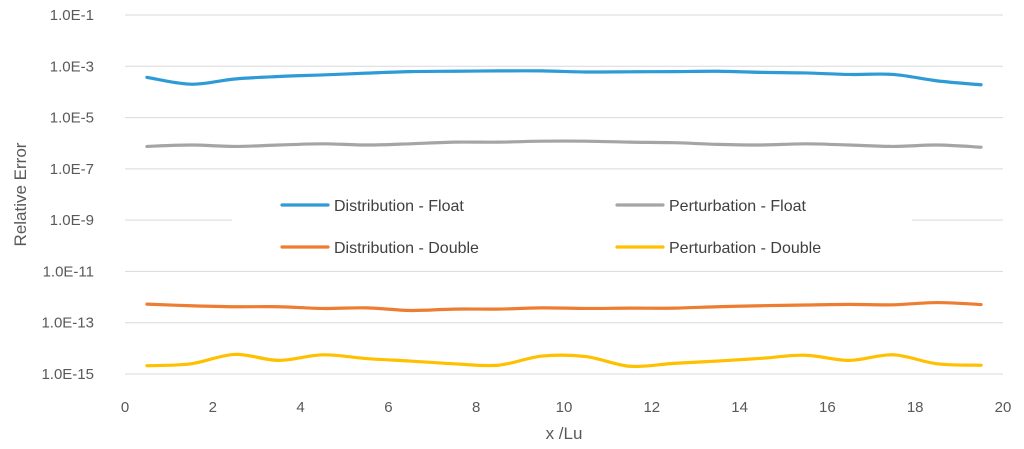 This screenshot has width=1024, height=449. Describe the element at coordinates (739, 407) in the screenshot. I see `x-tick-label: 14` at that location.